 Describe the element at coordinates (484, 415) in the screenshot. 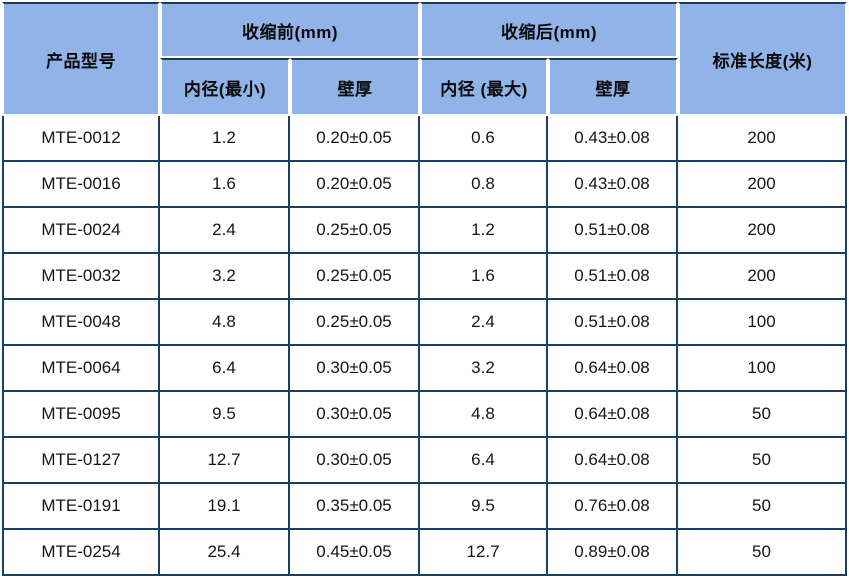

I see `cell-inner-diameter-max: 4.8` at that location.